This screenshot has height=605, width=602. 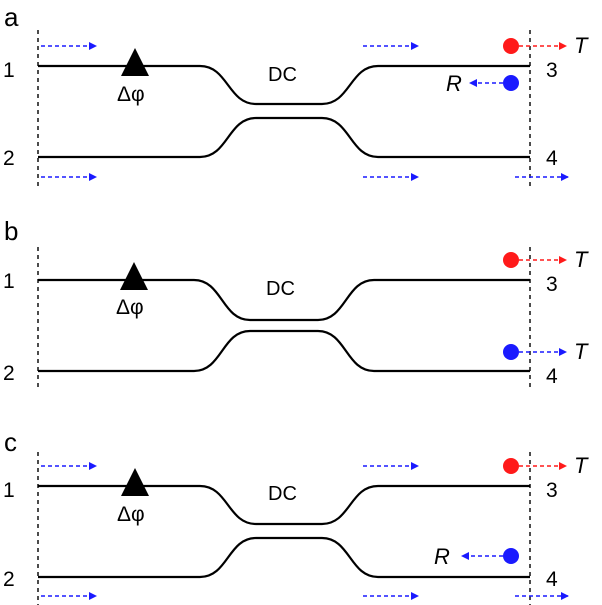 What do you see at coordinates (581, 259) in the screenshot?
I see `transmission-label-port-3: T` at bounding box center [581, 259].